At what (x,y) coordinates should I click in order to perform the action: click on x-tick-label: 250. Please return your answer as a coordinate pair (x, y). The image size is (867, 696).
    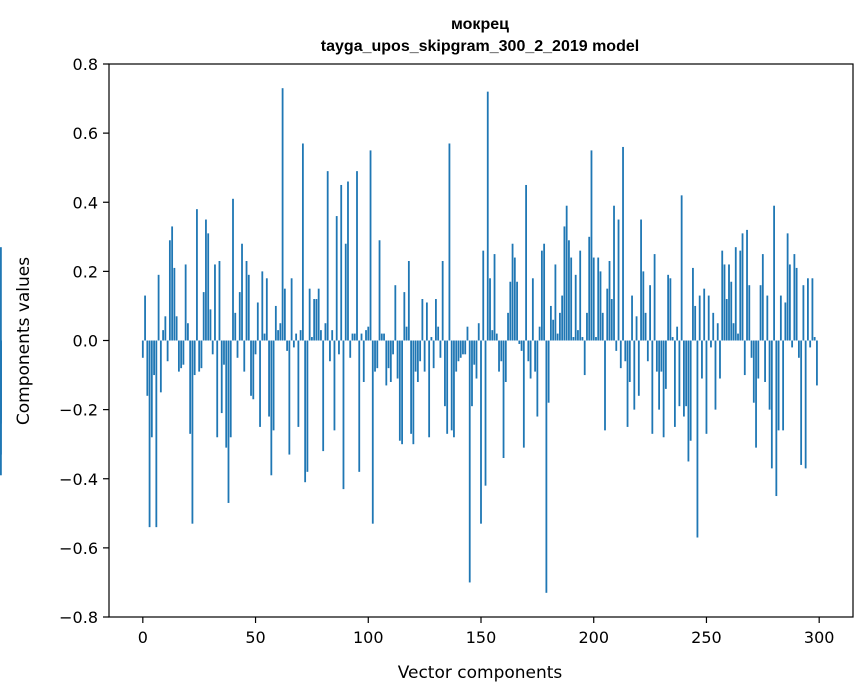
    Looking at the image, I should click on (706, 637).